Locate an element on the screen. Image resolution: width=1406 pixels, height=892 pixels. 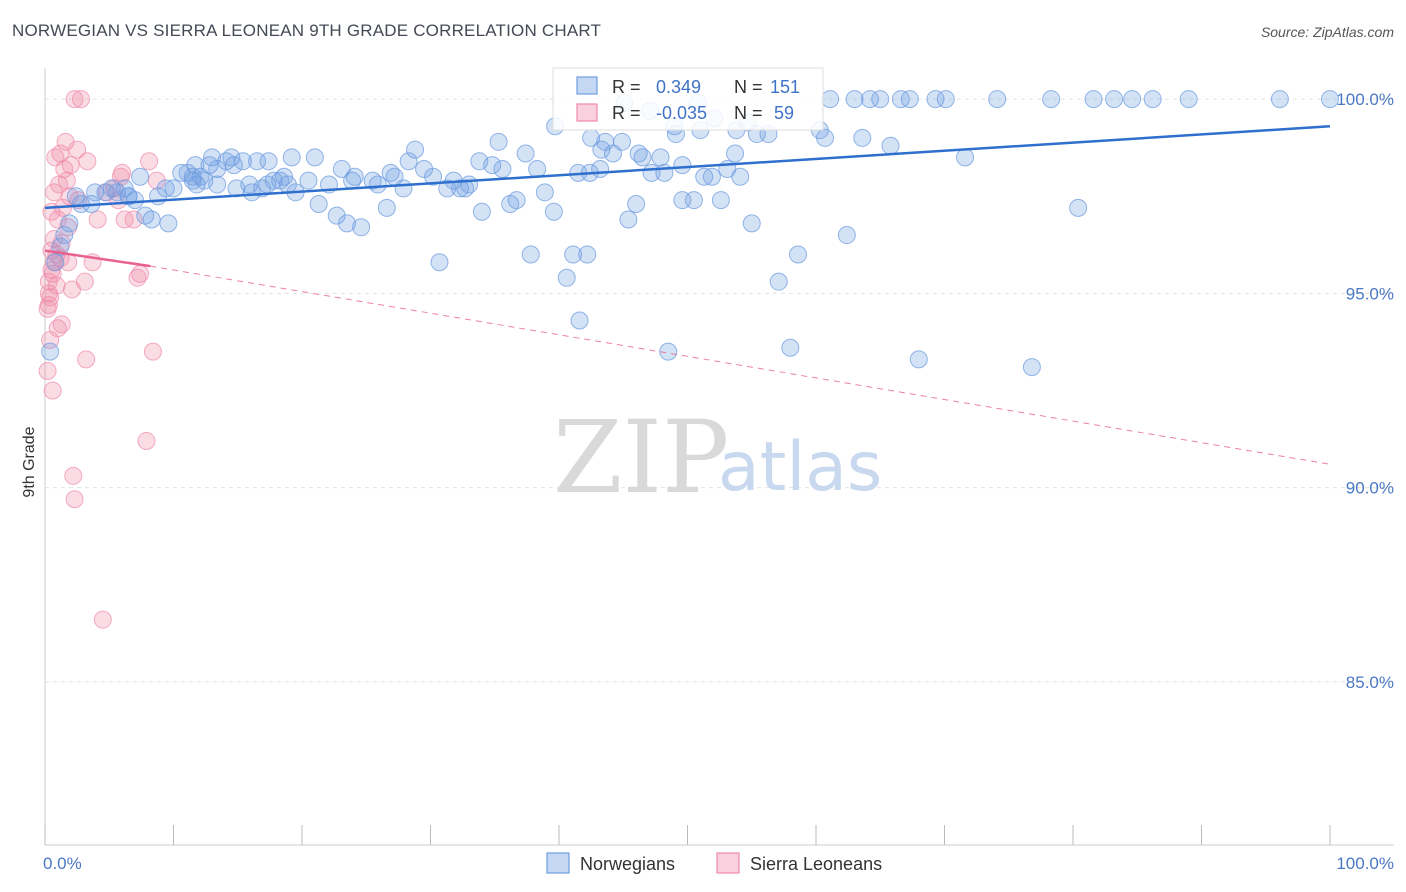
stats-r-value-norwegians: 0.349 is located at coordinates (678, 87).